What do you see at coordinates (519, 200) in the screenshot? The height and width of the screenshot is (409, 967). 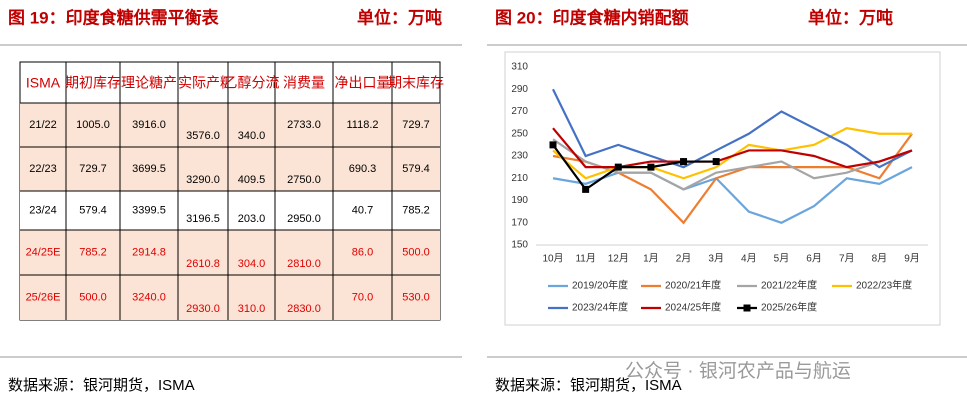 I see `y-tick-label: 190` at bounding box center [519, 200].